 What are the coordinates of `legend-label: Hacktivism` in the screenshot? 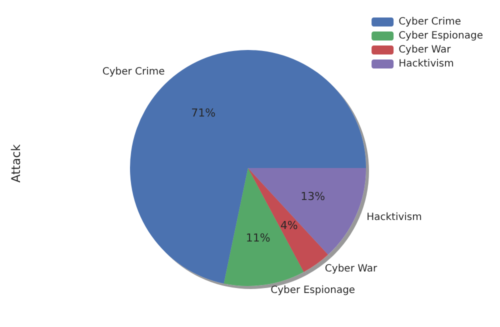 It's located at (426, 64).